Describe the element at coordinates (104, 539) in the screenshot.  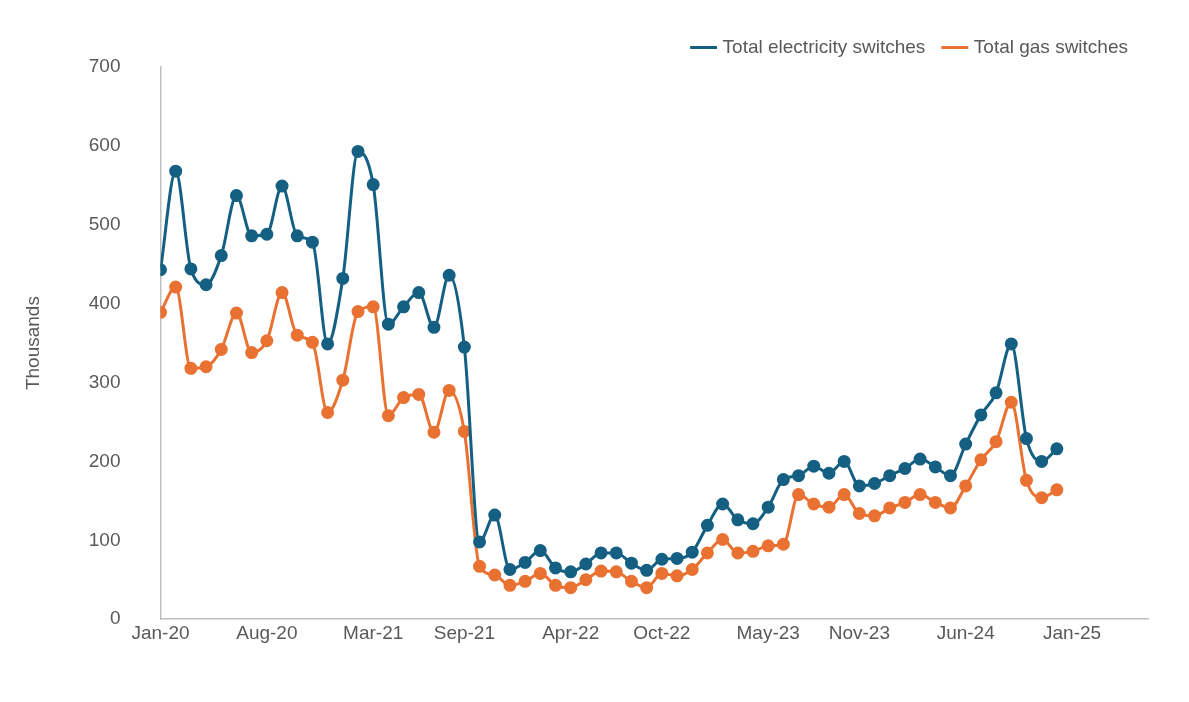
I see `y-tick-label: 100` at that location.